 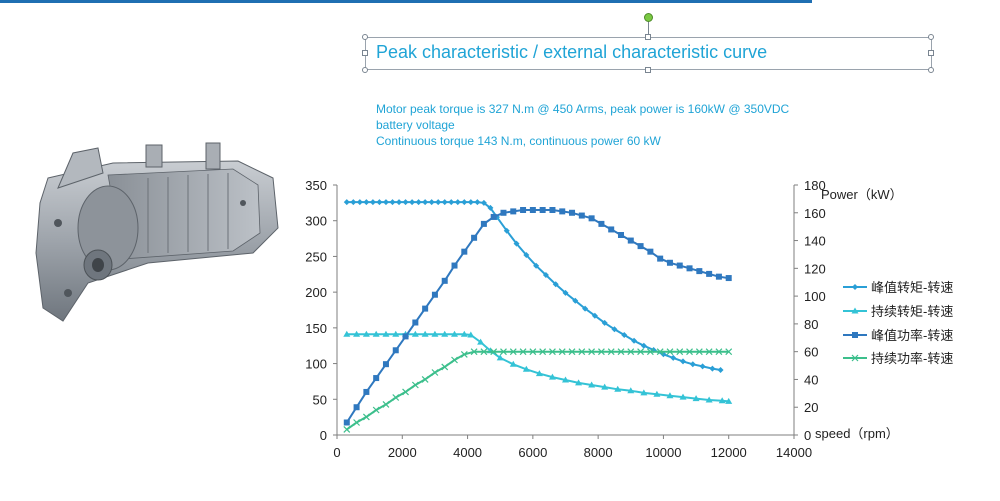 I want to click on x-axis-title: speed（rpm）, so click(x=857, y=433).